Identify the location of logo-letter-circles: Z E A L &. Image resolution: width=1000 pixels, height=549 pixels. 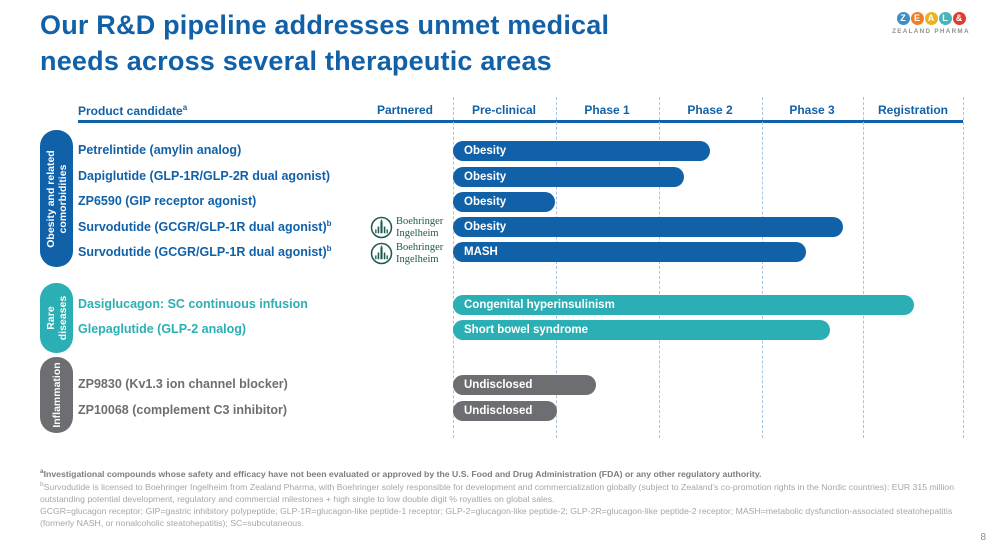
(931, 18).